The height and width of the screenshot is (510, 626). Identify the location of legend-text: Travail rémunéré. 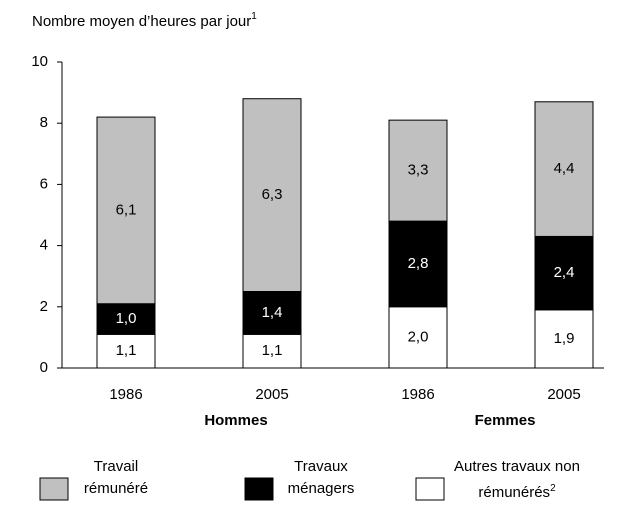
(116, 477).